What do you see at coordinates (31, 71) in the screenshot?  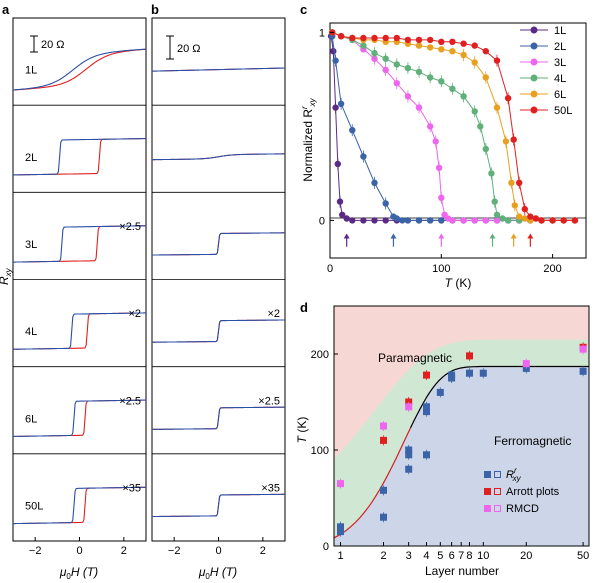 I see `trace-label: 1L` at bounding box center [31, 71].